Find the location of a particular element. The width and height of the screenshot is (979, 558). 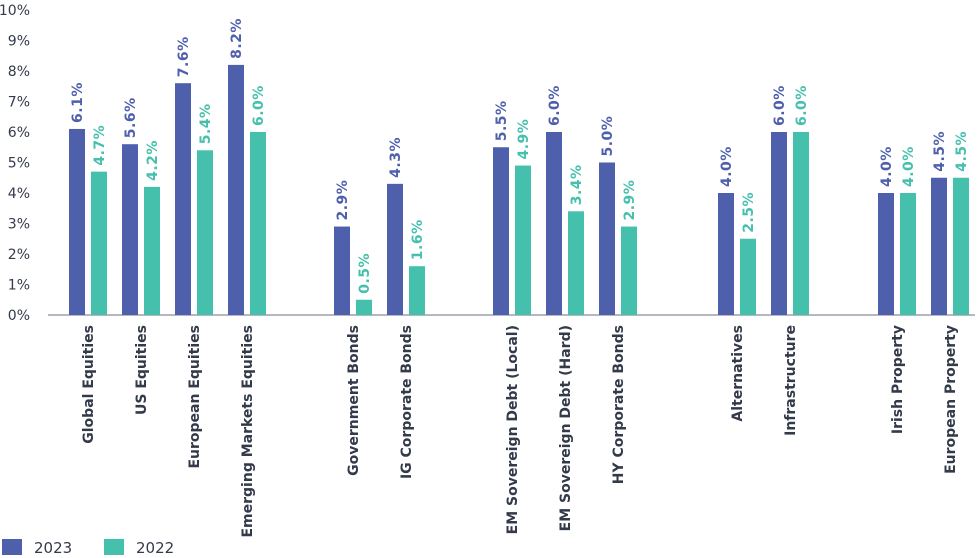

data-label-2023: 8.2% is located at coordinates (237, 38).